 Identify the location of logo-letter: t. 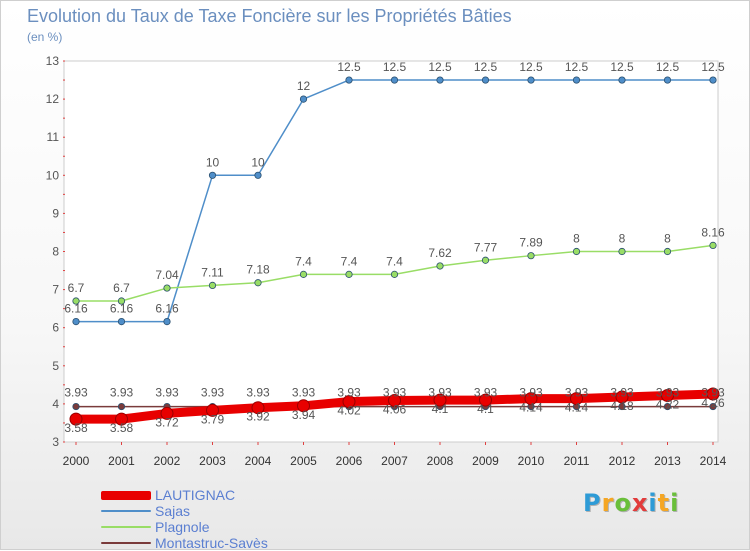
(664, 503).